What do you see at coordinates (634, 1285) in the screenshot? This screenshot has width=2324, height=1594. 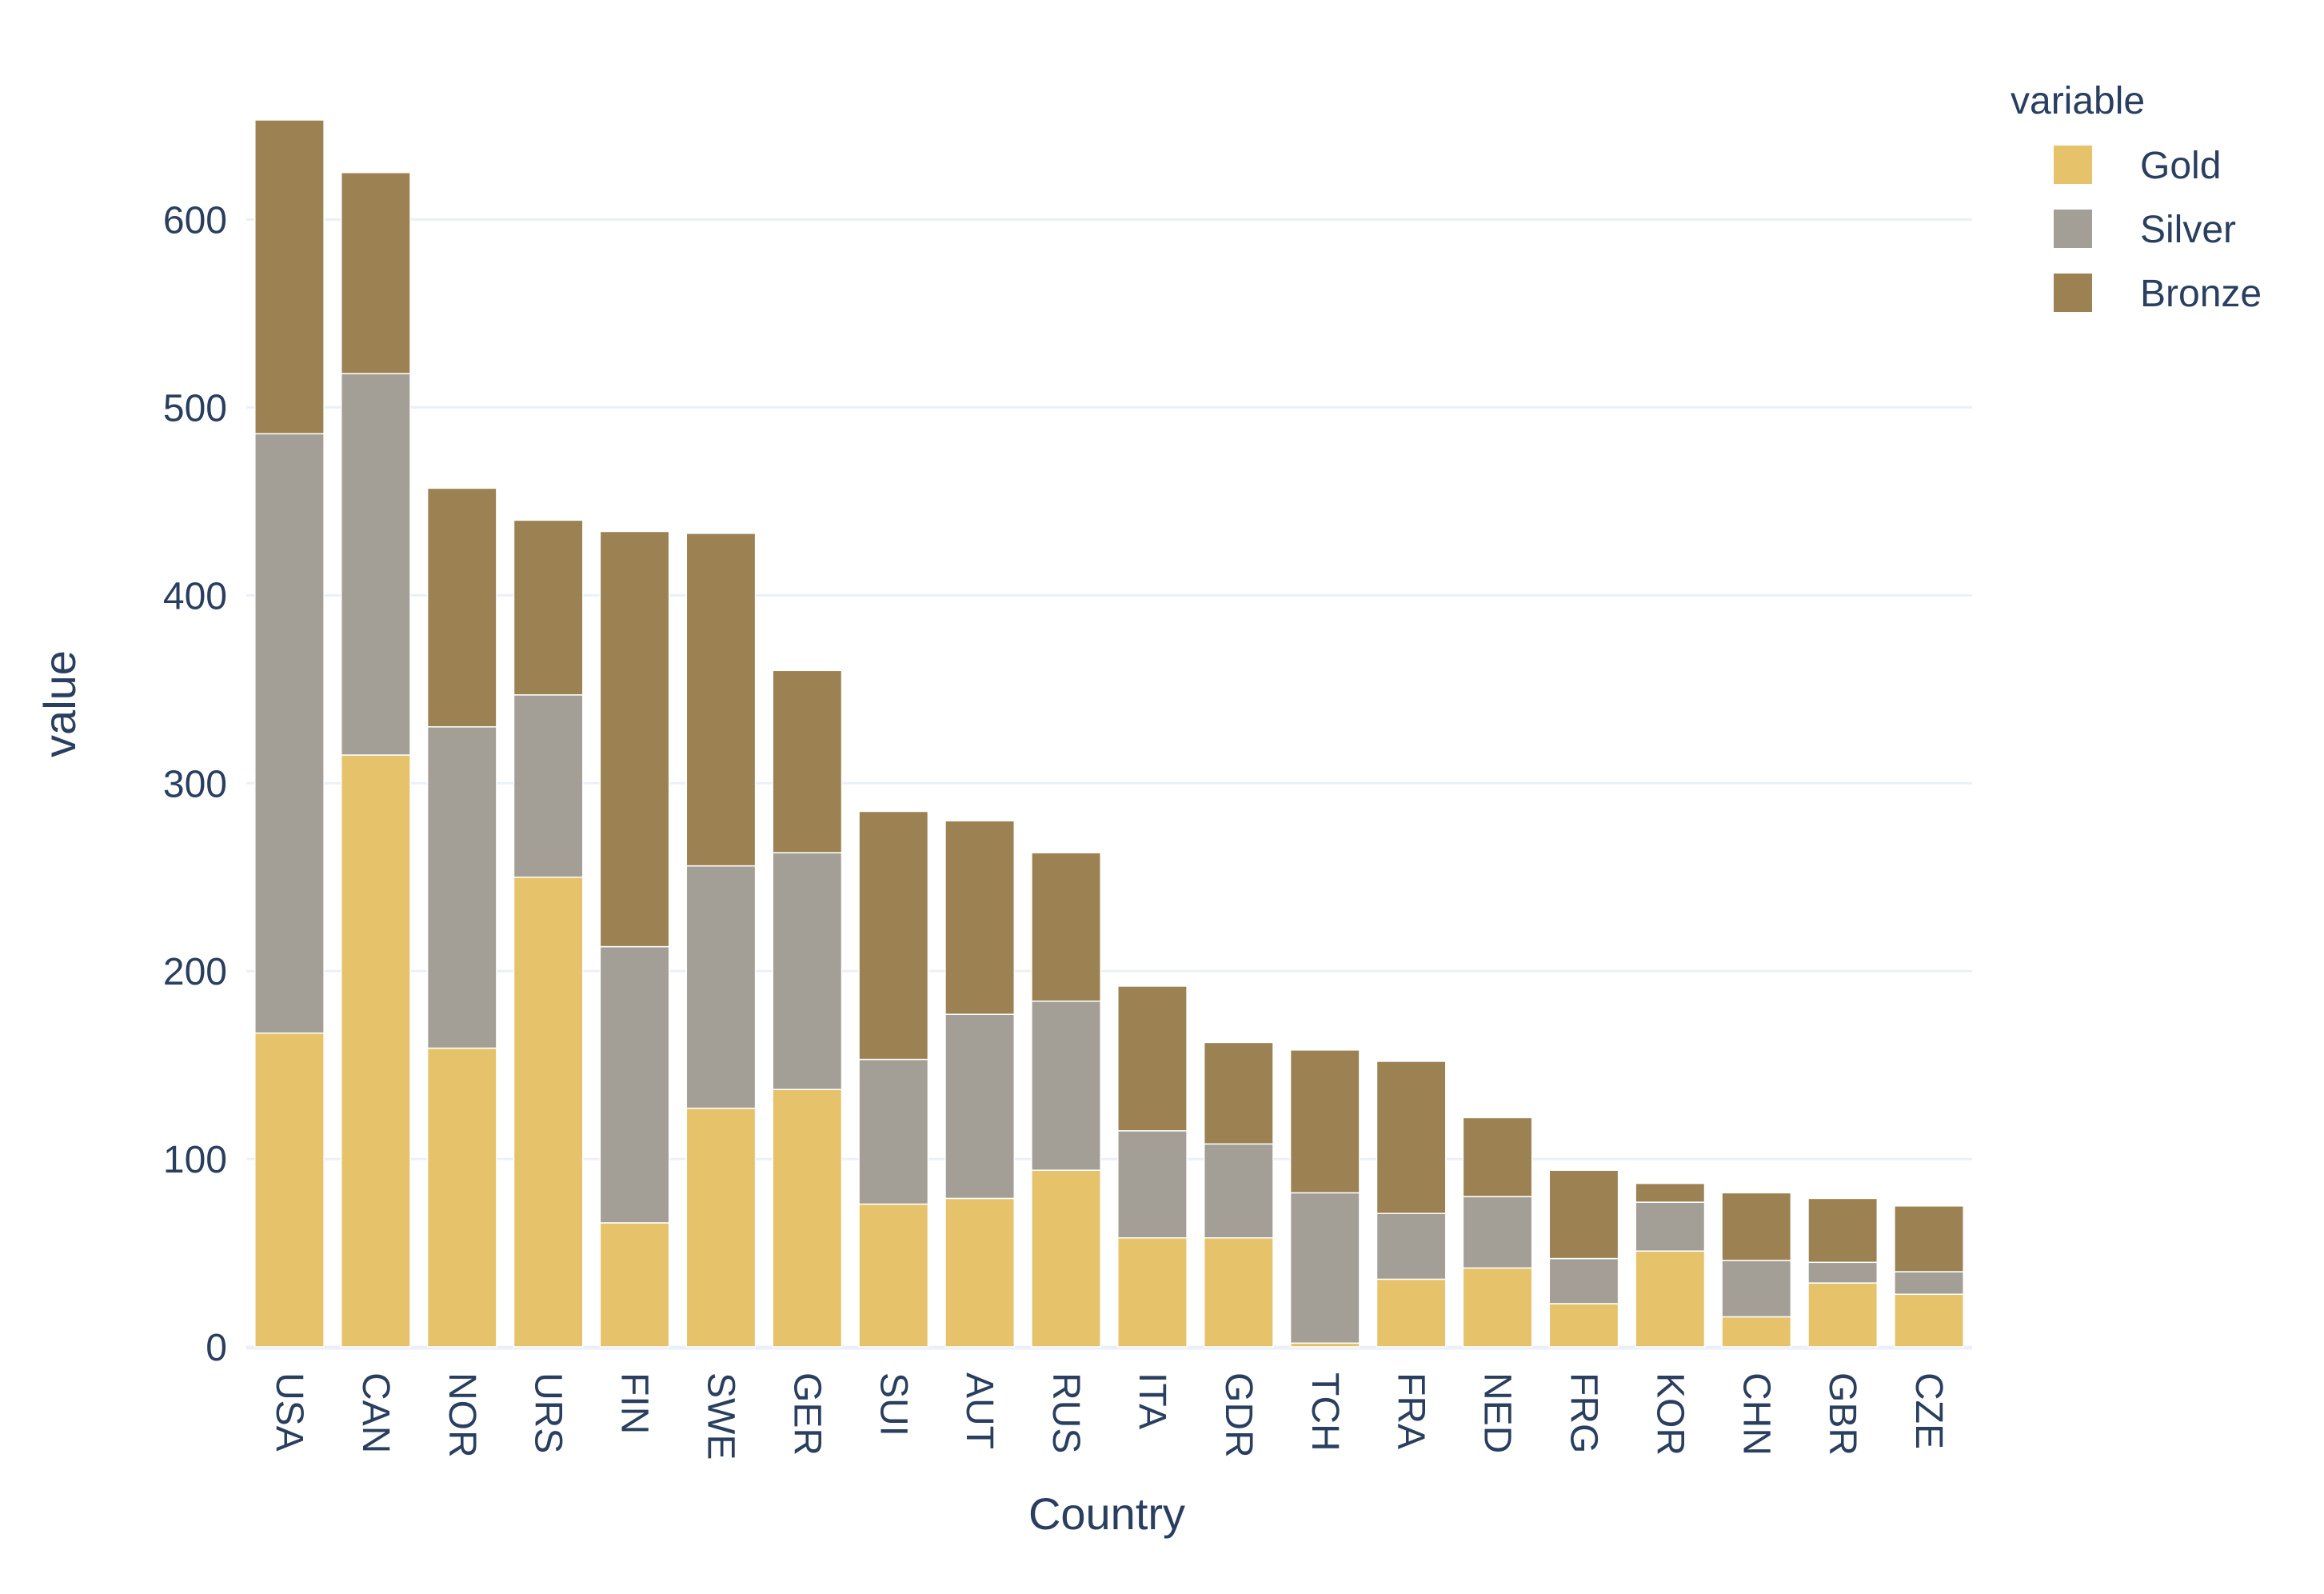 I see `bar-gold-fin` at bounding box center [634, 1285].